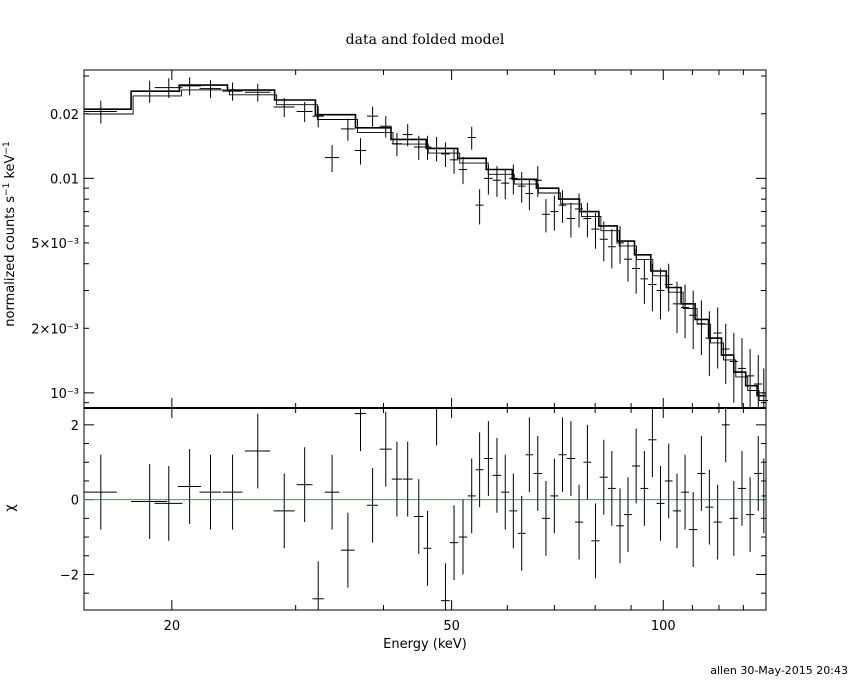 The image size is (850, 680). I want to click on y-axis-label-top: normalized counts s−1 keV−1, so click(10, 233).